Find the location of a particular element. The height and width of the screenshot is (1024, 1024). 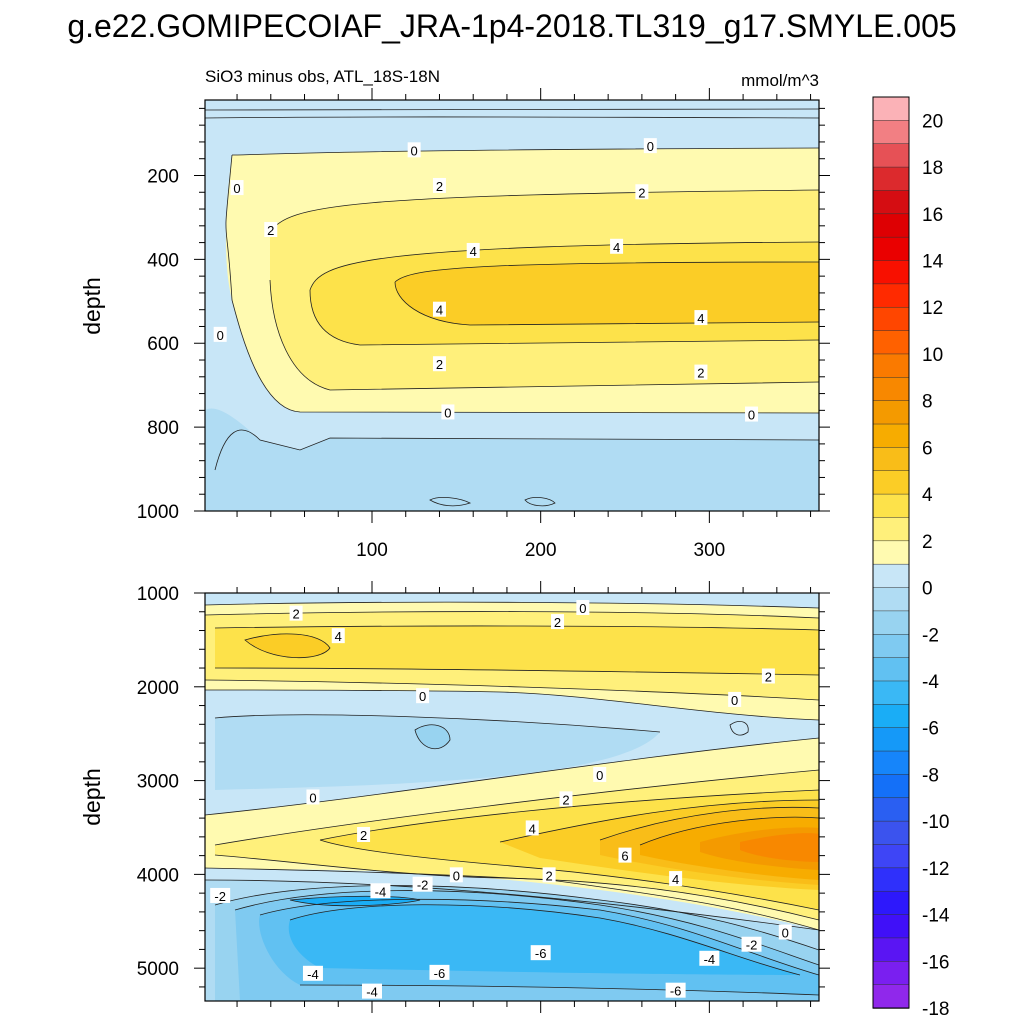

colorbar-label: 10 is located at coordinates (932, 355).